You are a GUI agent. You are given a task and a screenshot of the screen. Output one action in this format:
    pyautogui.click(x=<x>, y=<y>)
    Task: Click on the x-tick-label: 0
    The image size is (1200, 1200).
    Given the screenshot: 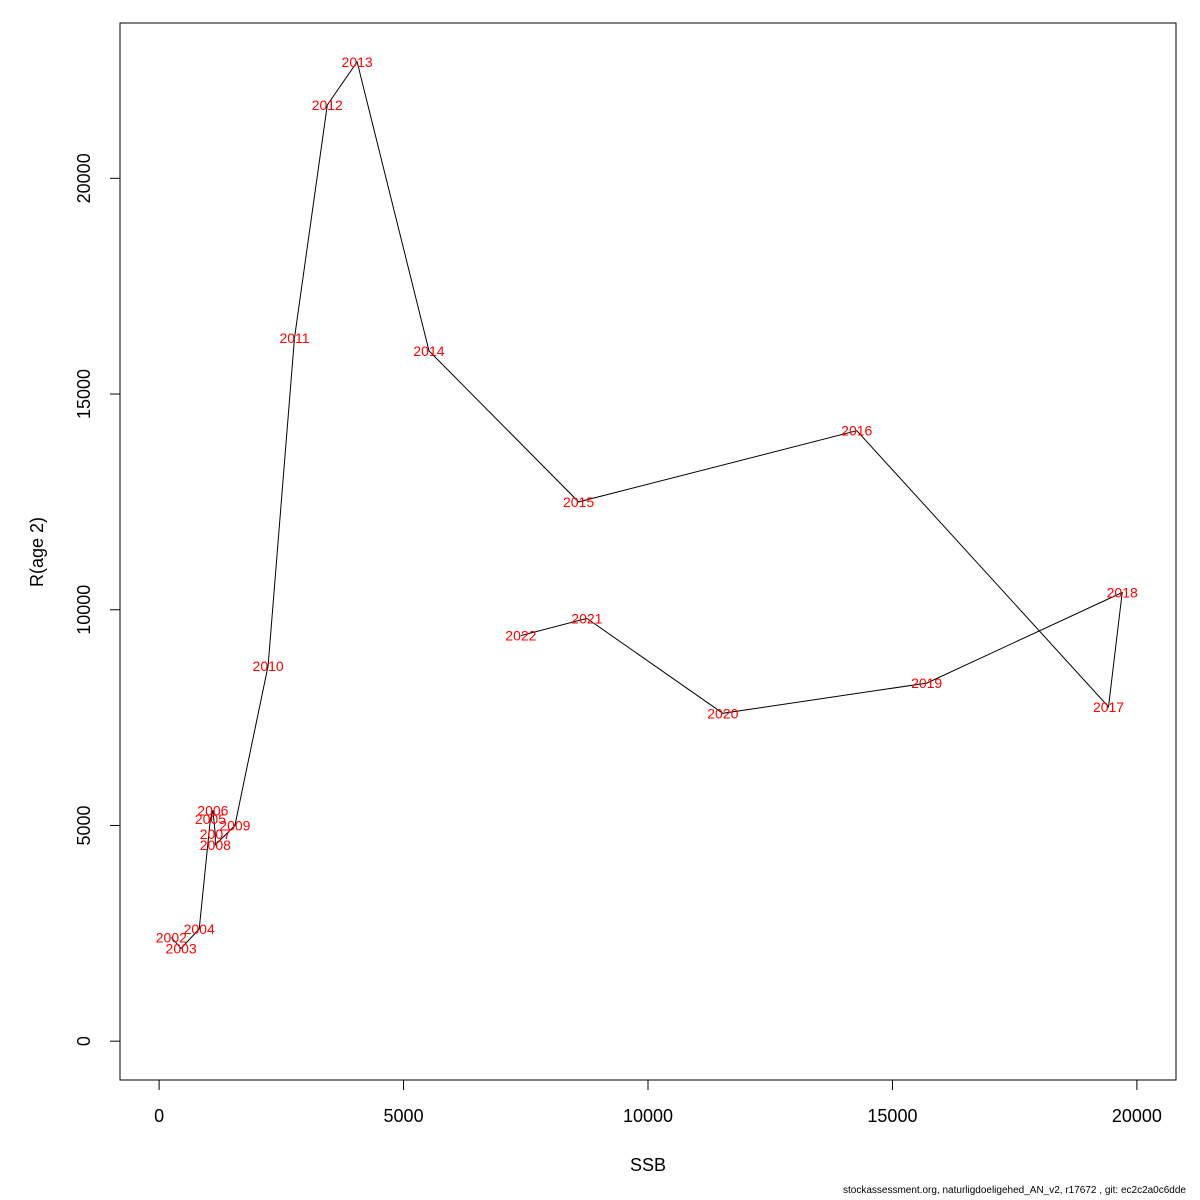 What is the action you would take?
    pyautogui.click(x=159, y=1116)
    